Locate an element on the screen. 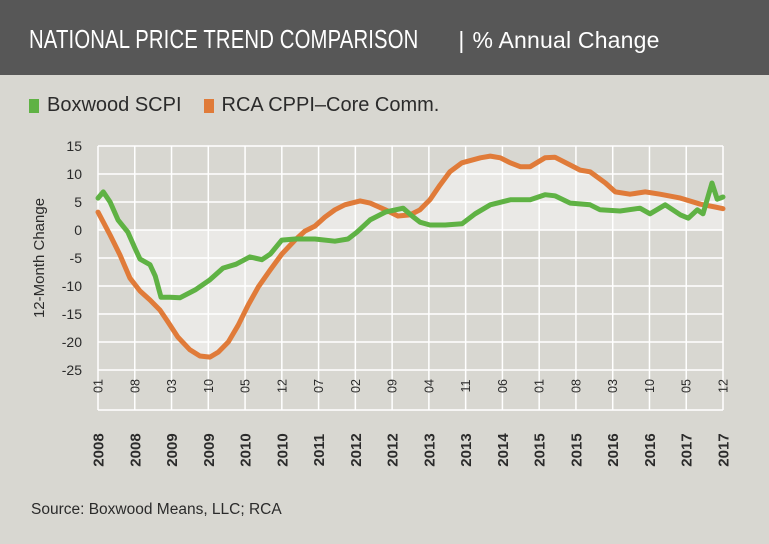  source-note: Source: Boxwood Means, LLC; RCA is located at coordinates (156, 509).